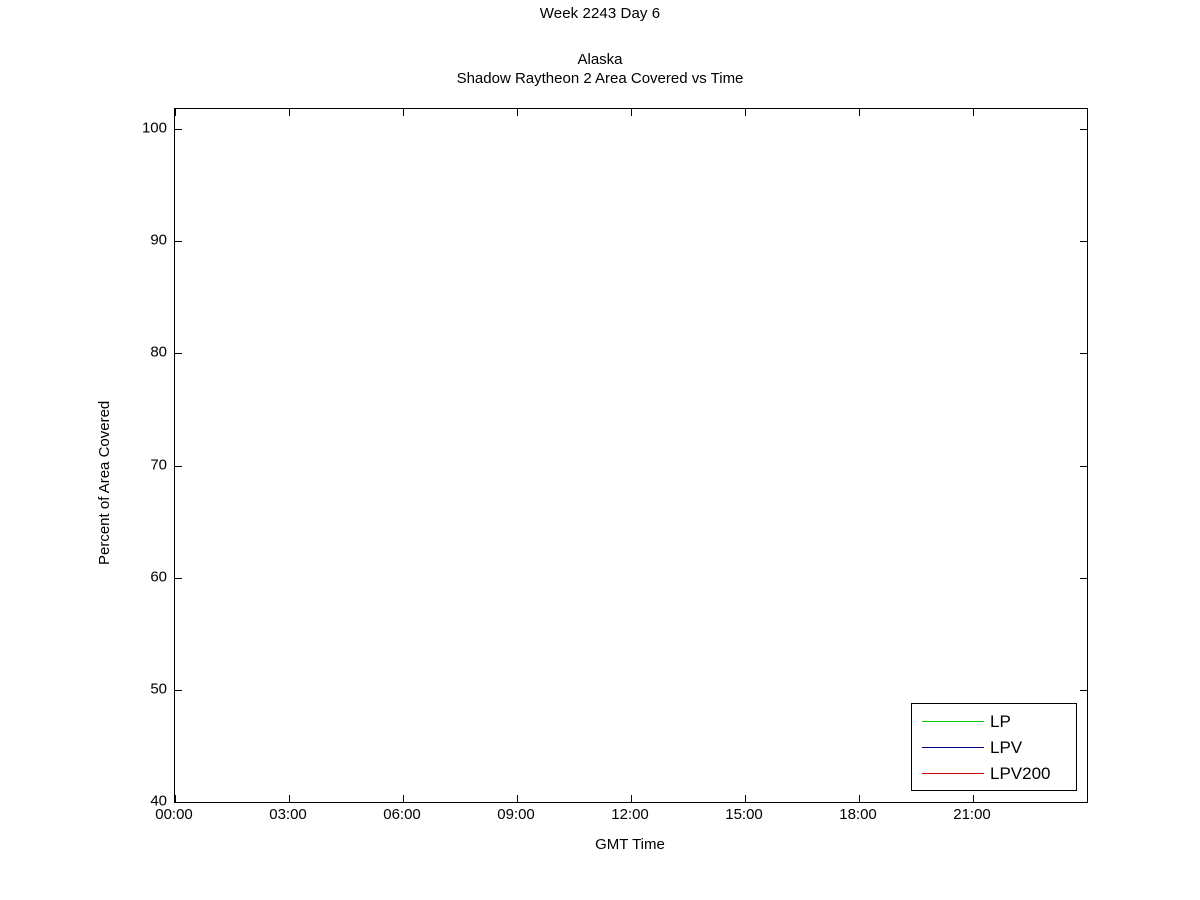 The height and width of the screenshot is (900, 1200). I want to click on legend-label: LPV, so click(1006, 747).